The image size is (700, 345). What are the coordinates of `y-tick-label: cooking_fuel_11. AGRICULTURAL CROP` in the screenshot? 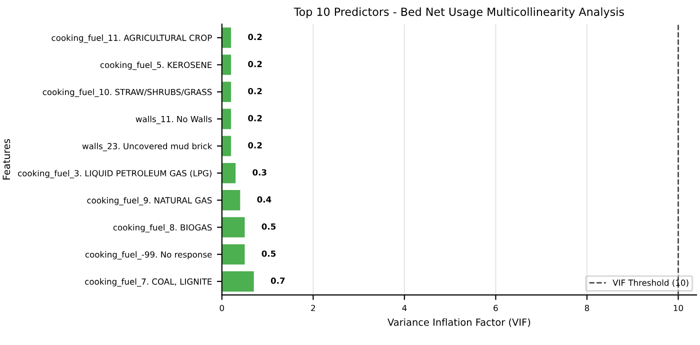 It's located at (132, 38).